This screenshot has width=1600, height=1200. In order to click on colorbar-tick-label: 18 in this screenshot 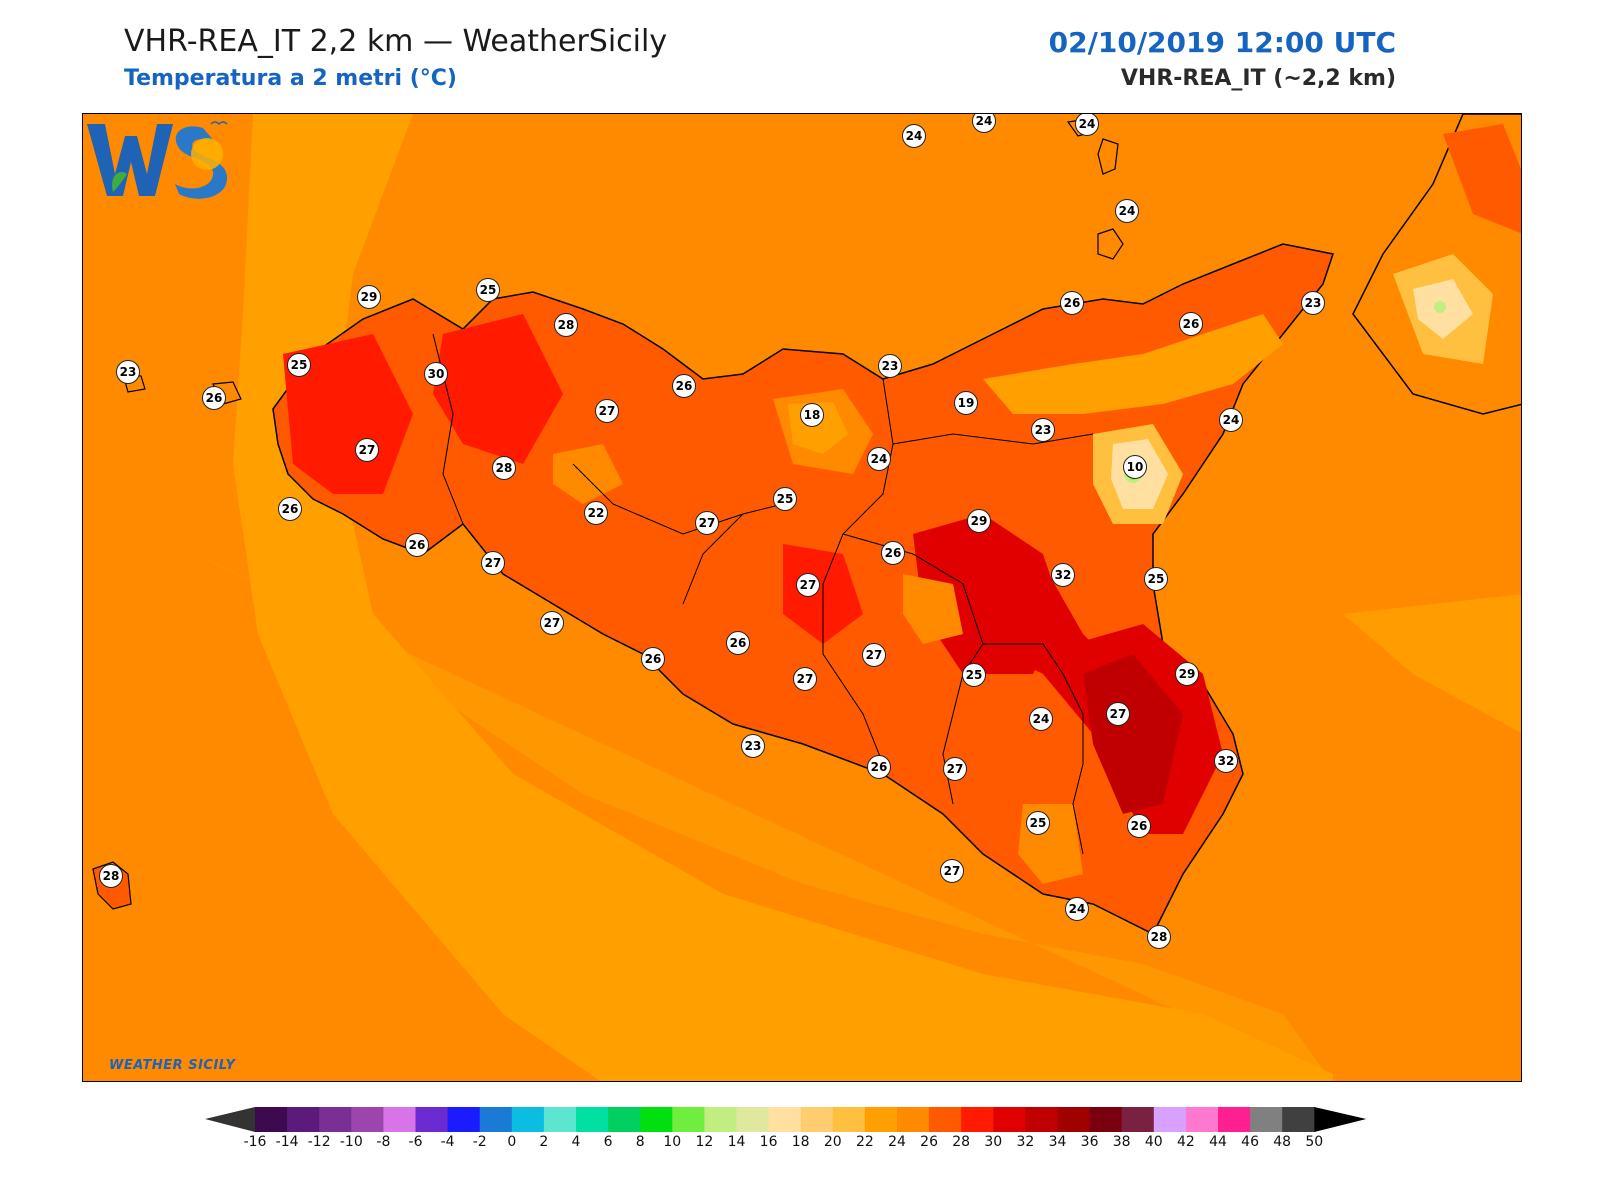, I will do `click(800, 1142)`.